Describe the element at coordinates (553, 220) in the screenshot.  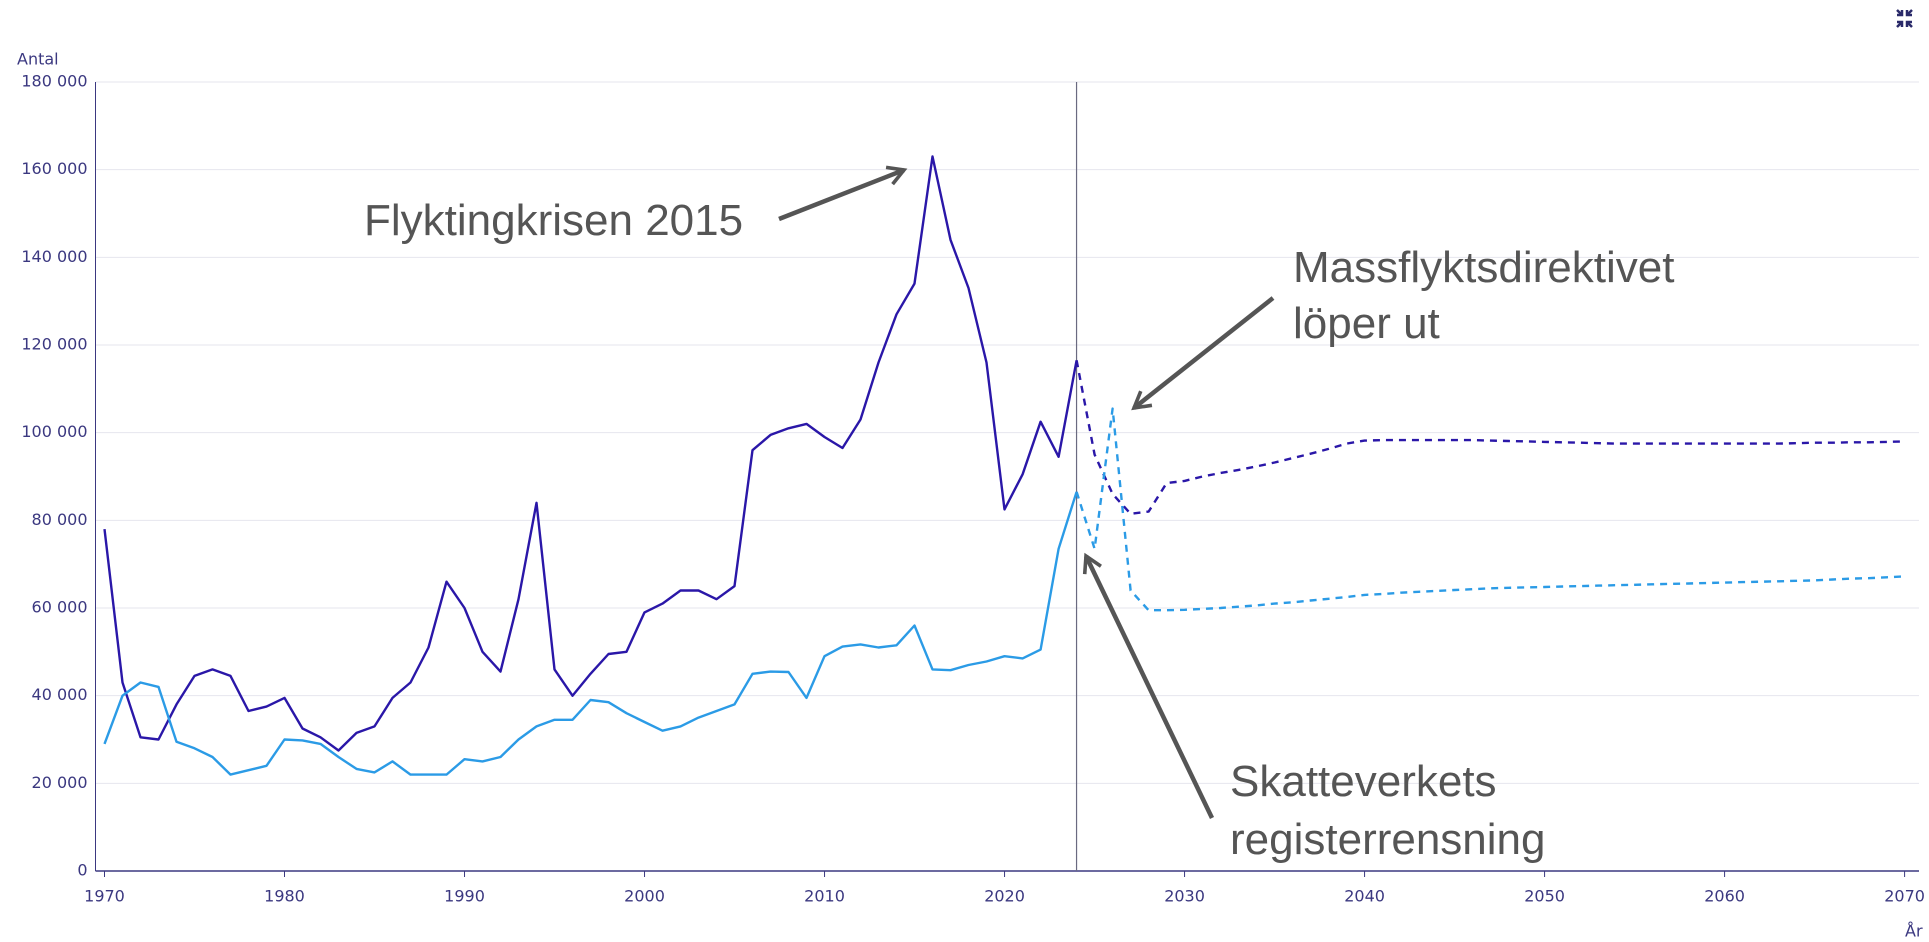
I see `annotation: Flyktingkrisen 2015` at that location.